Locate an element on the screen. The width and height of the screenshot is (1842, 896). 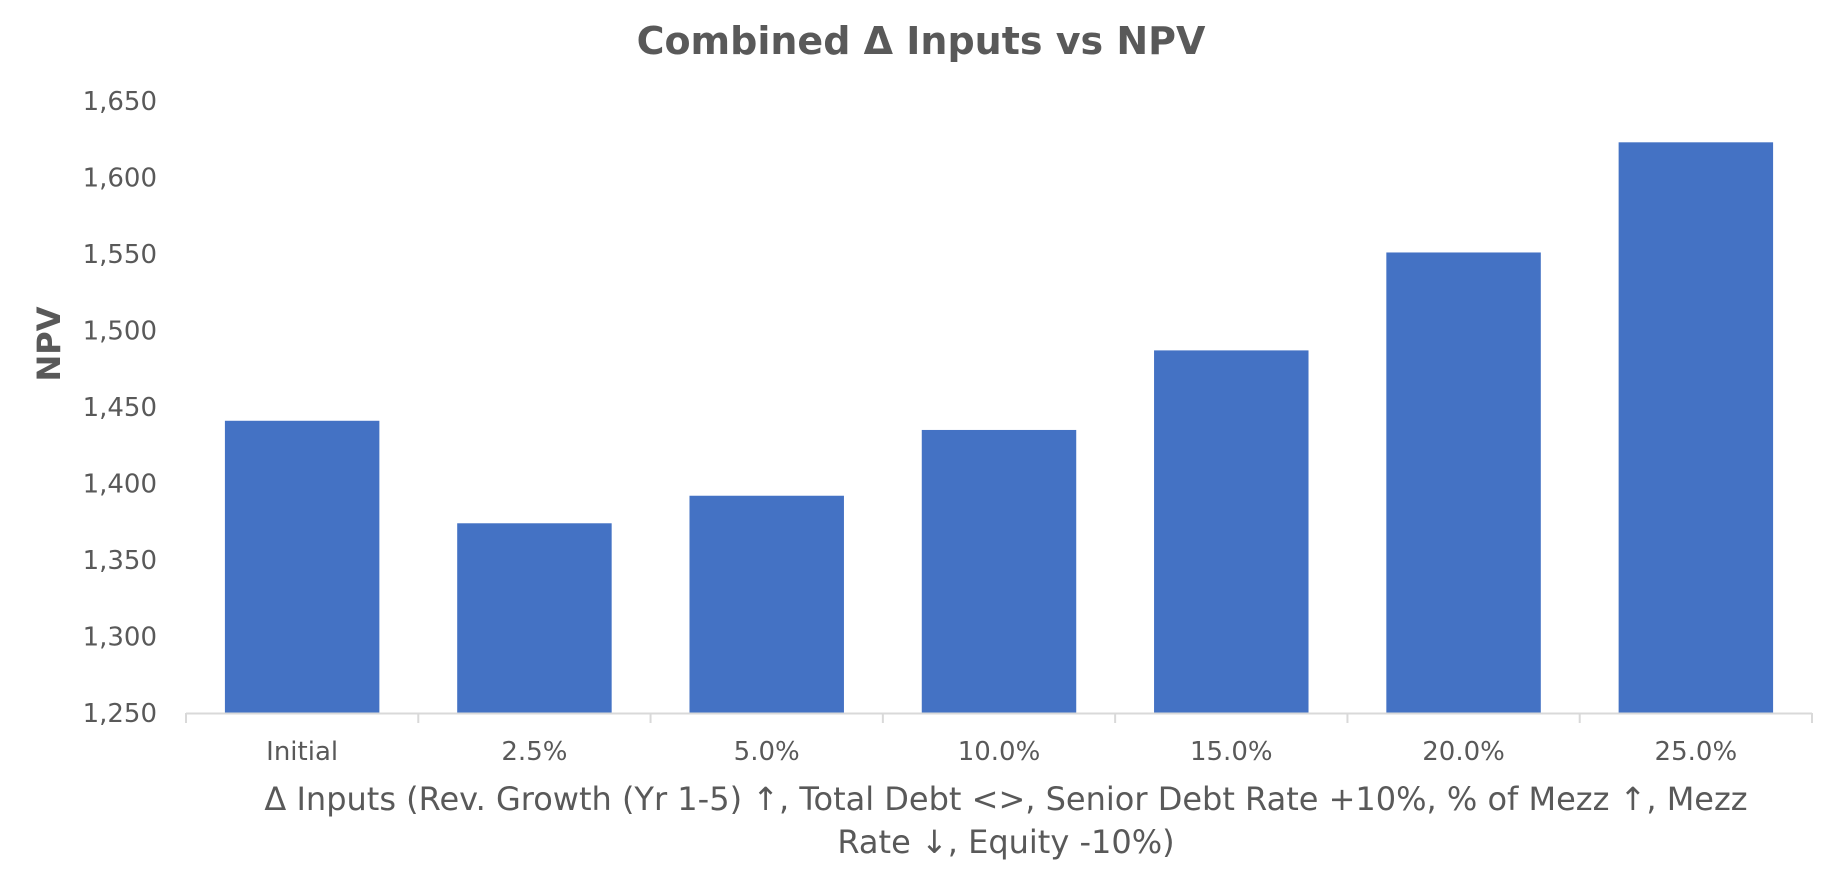
x-tick-label: 10.0% is located at coordinates (999, 752).